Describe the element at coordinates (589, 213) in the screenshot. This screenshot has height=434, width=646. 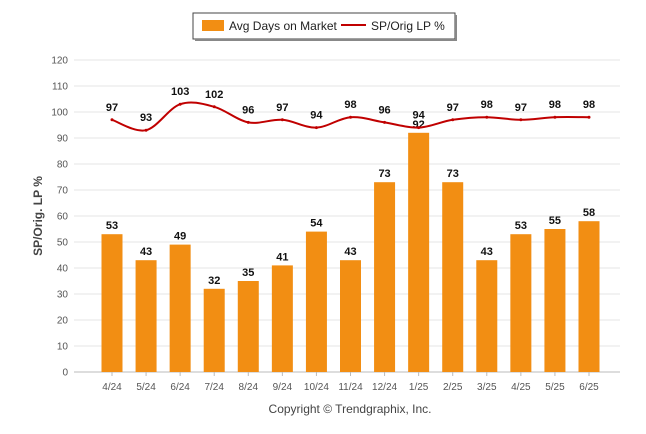
I see `bar-value-label: 58` at that location.